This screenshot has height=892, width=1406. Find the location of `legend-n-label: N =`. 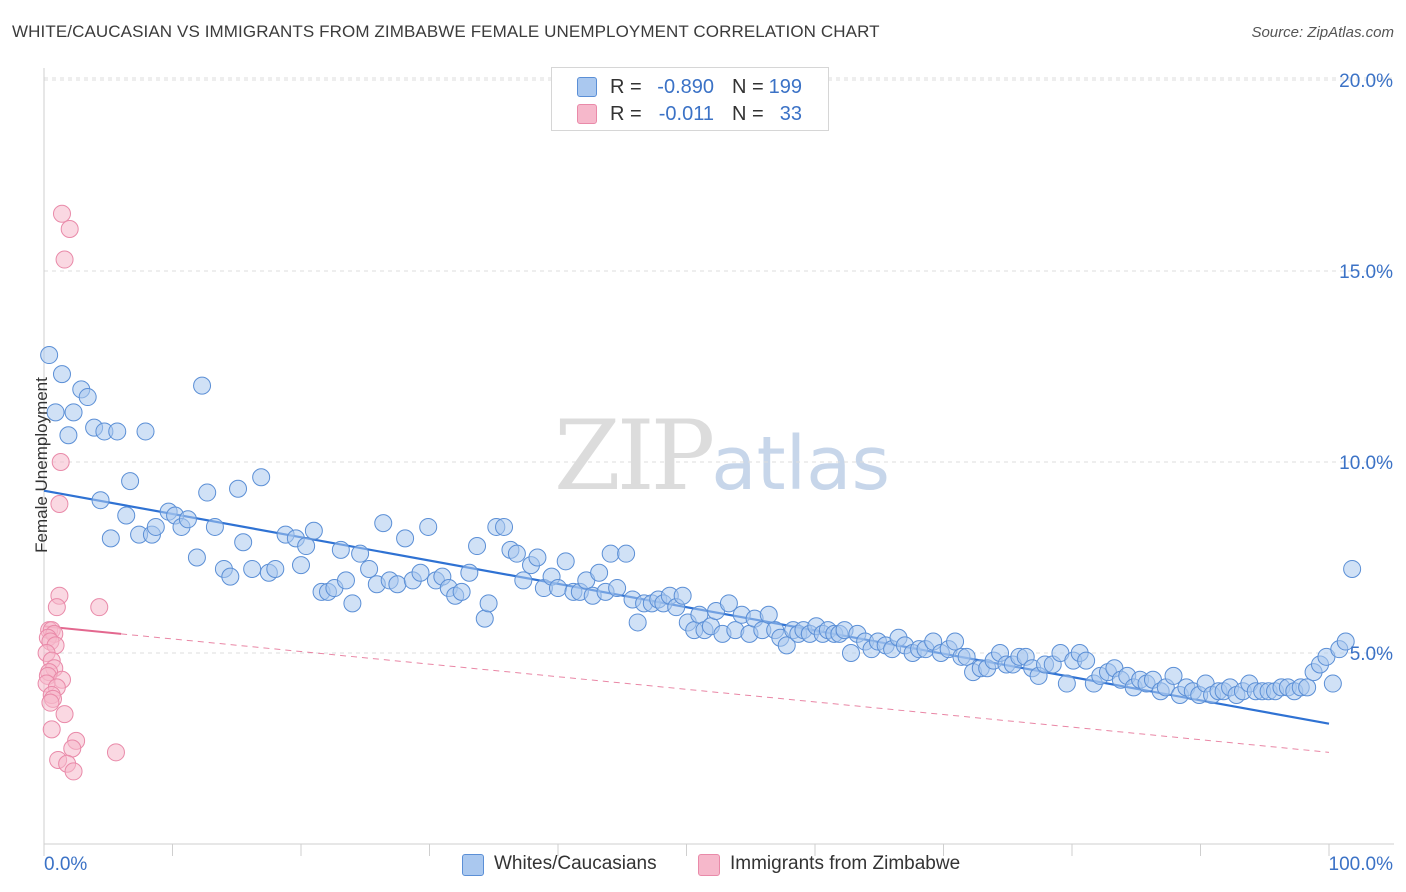

legend-n-label: N = is located at coordinates (748, 87).